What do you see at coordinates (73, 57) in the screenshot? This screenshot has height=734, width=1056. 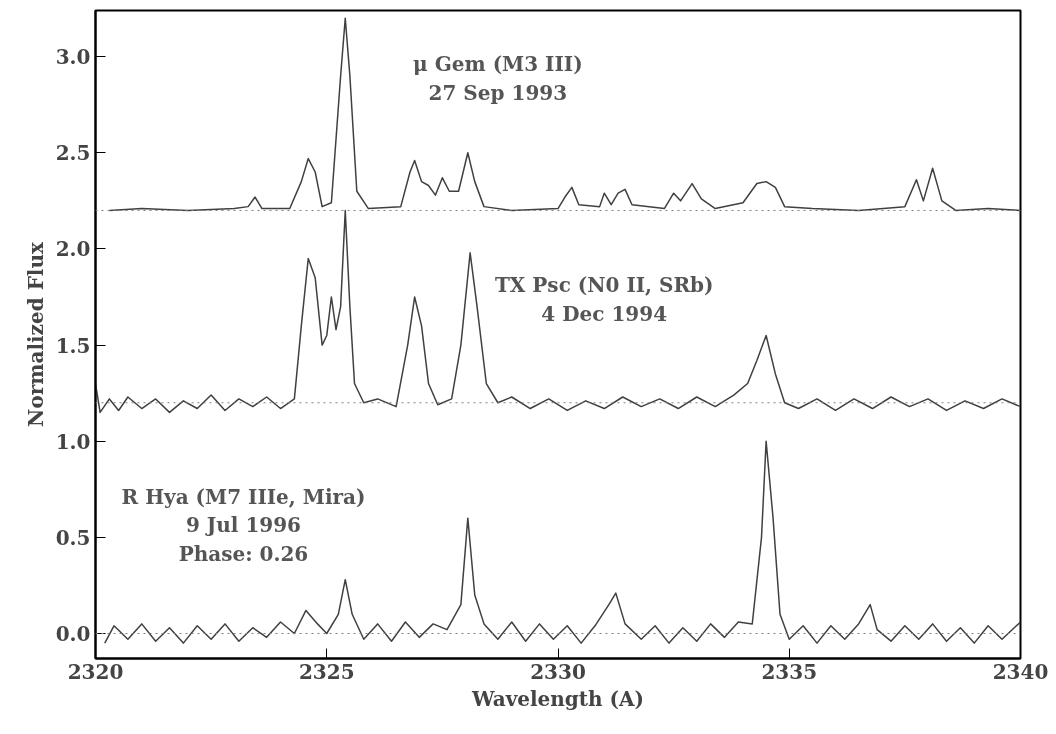 I see `y-tick-label: 3.0` at bounding box center [73, 57].